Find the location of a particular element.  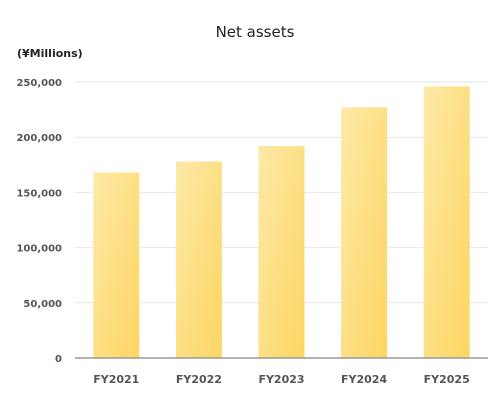

x-tick-label: FY2024 is located at coordinates (364, 379).